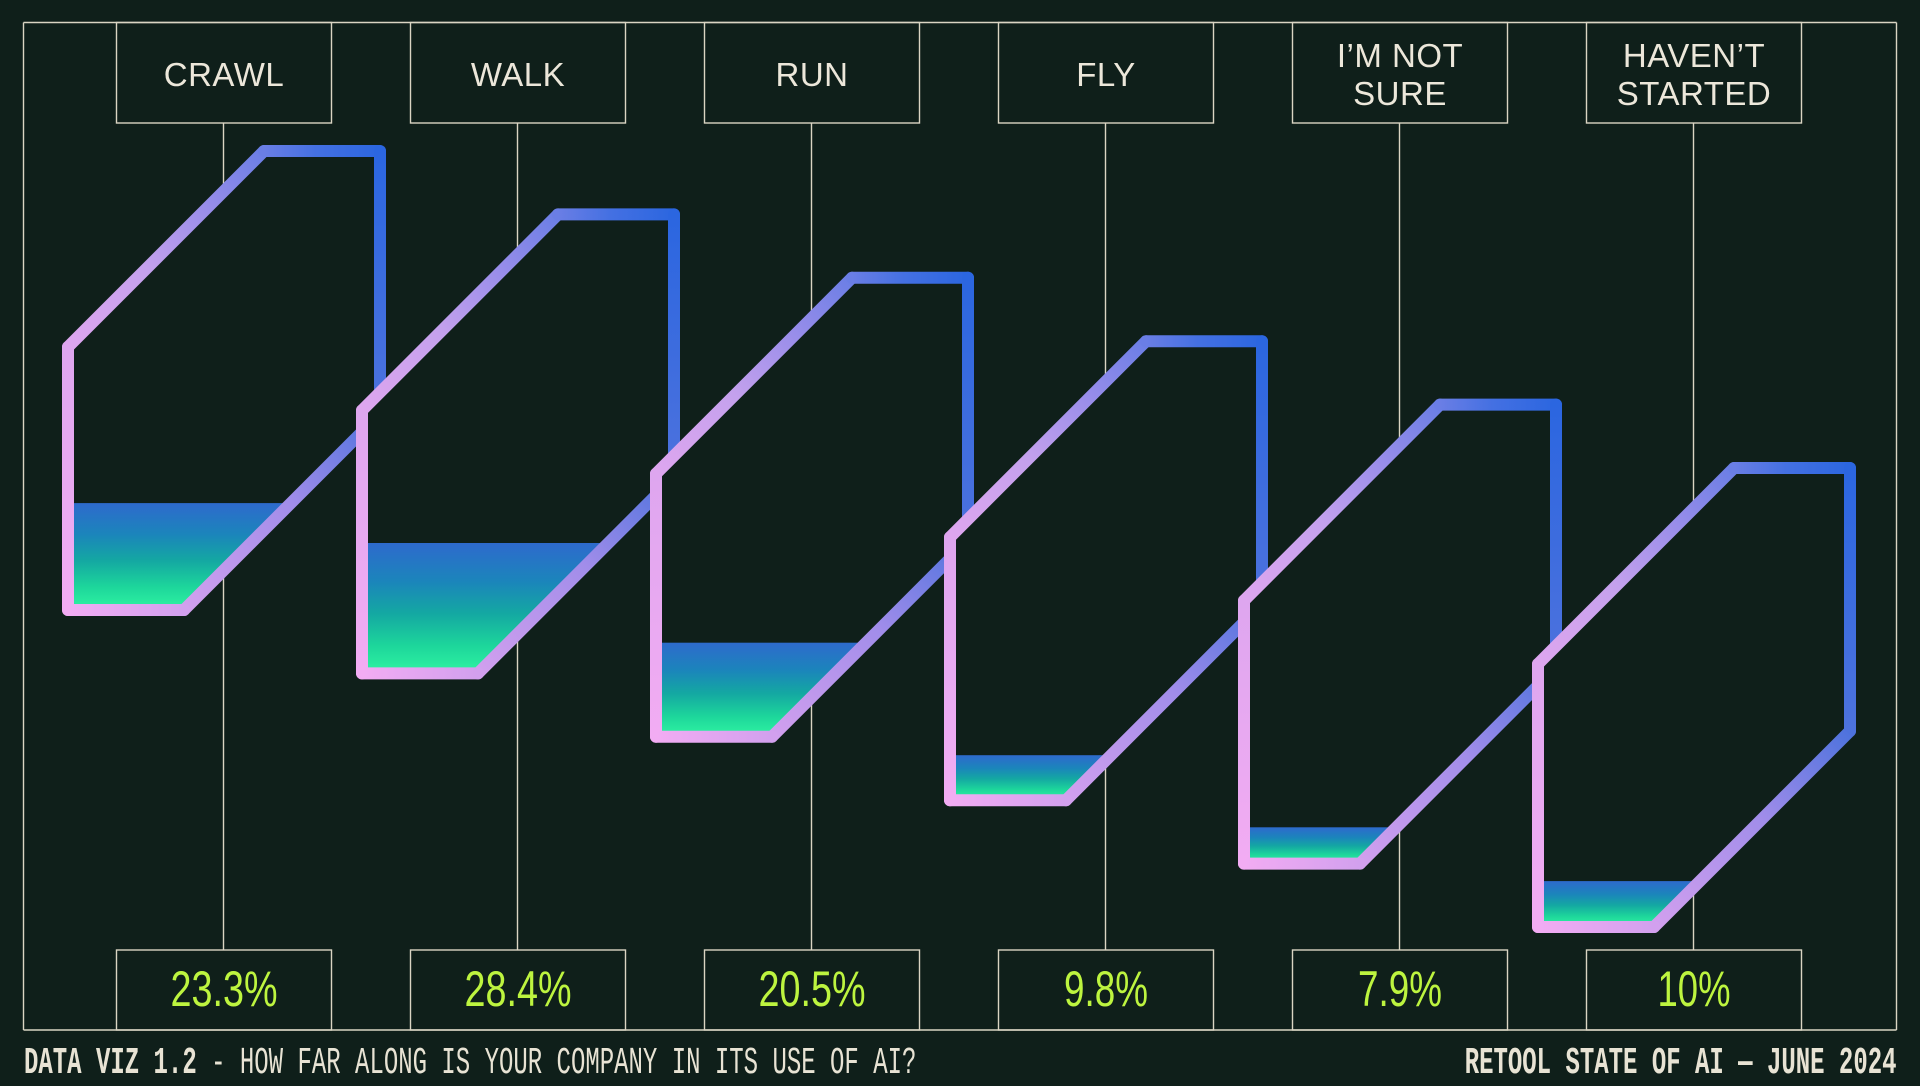 The width and height of the screenshot is (1920, 1086). Describe the element at coordinates (224, 74) in the screenshot. I see `svg-text: CRAWL` at that location.